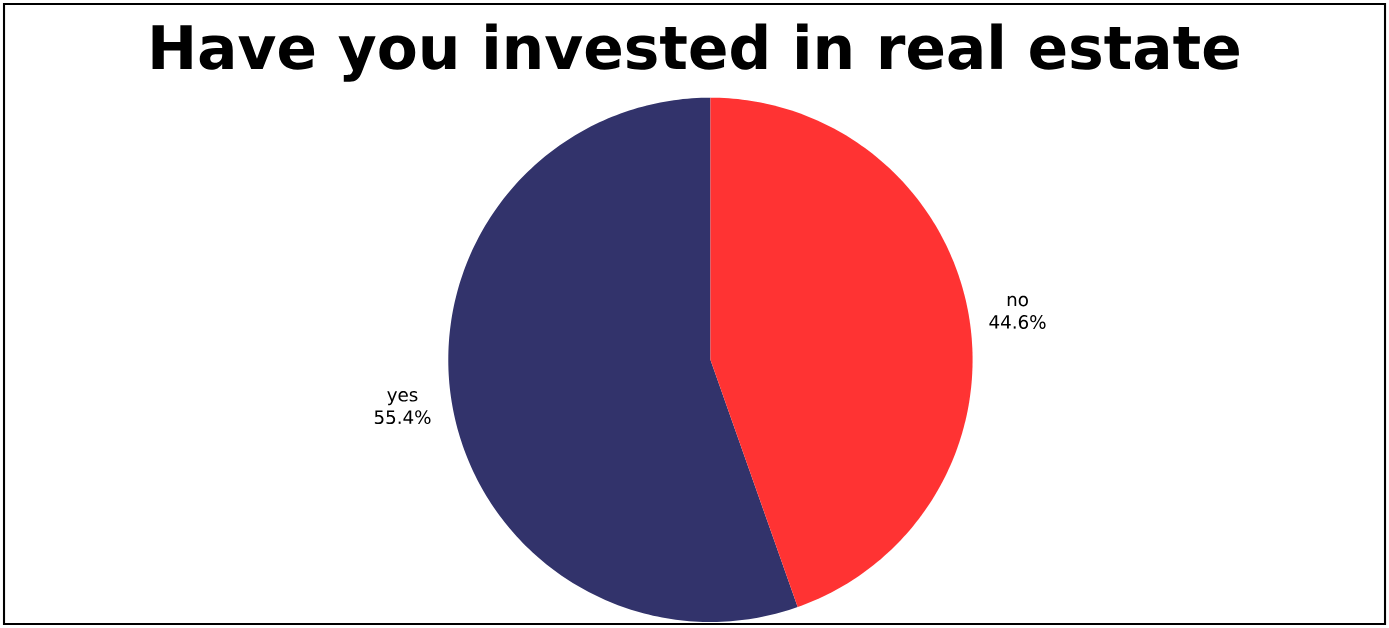 This screenshot has width=1389, height=628. What do you see at coordinates (1017, 301) in the screenshot?
I see `slice-label: no` at bounding box center [1017, 301].